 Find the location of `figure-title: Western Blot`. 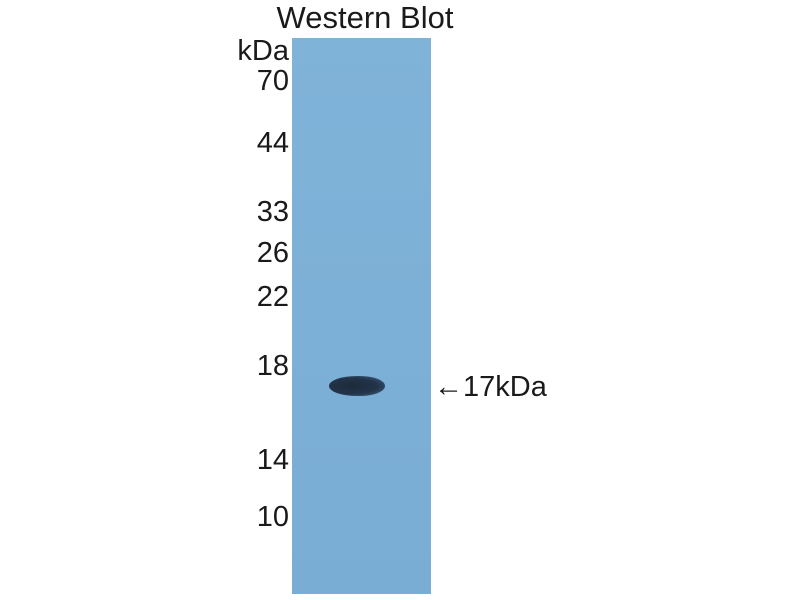

figure-title: Western Blot is located at coordinates (365, 17).